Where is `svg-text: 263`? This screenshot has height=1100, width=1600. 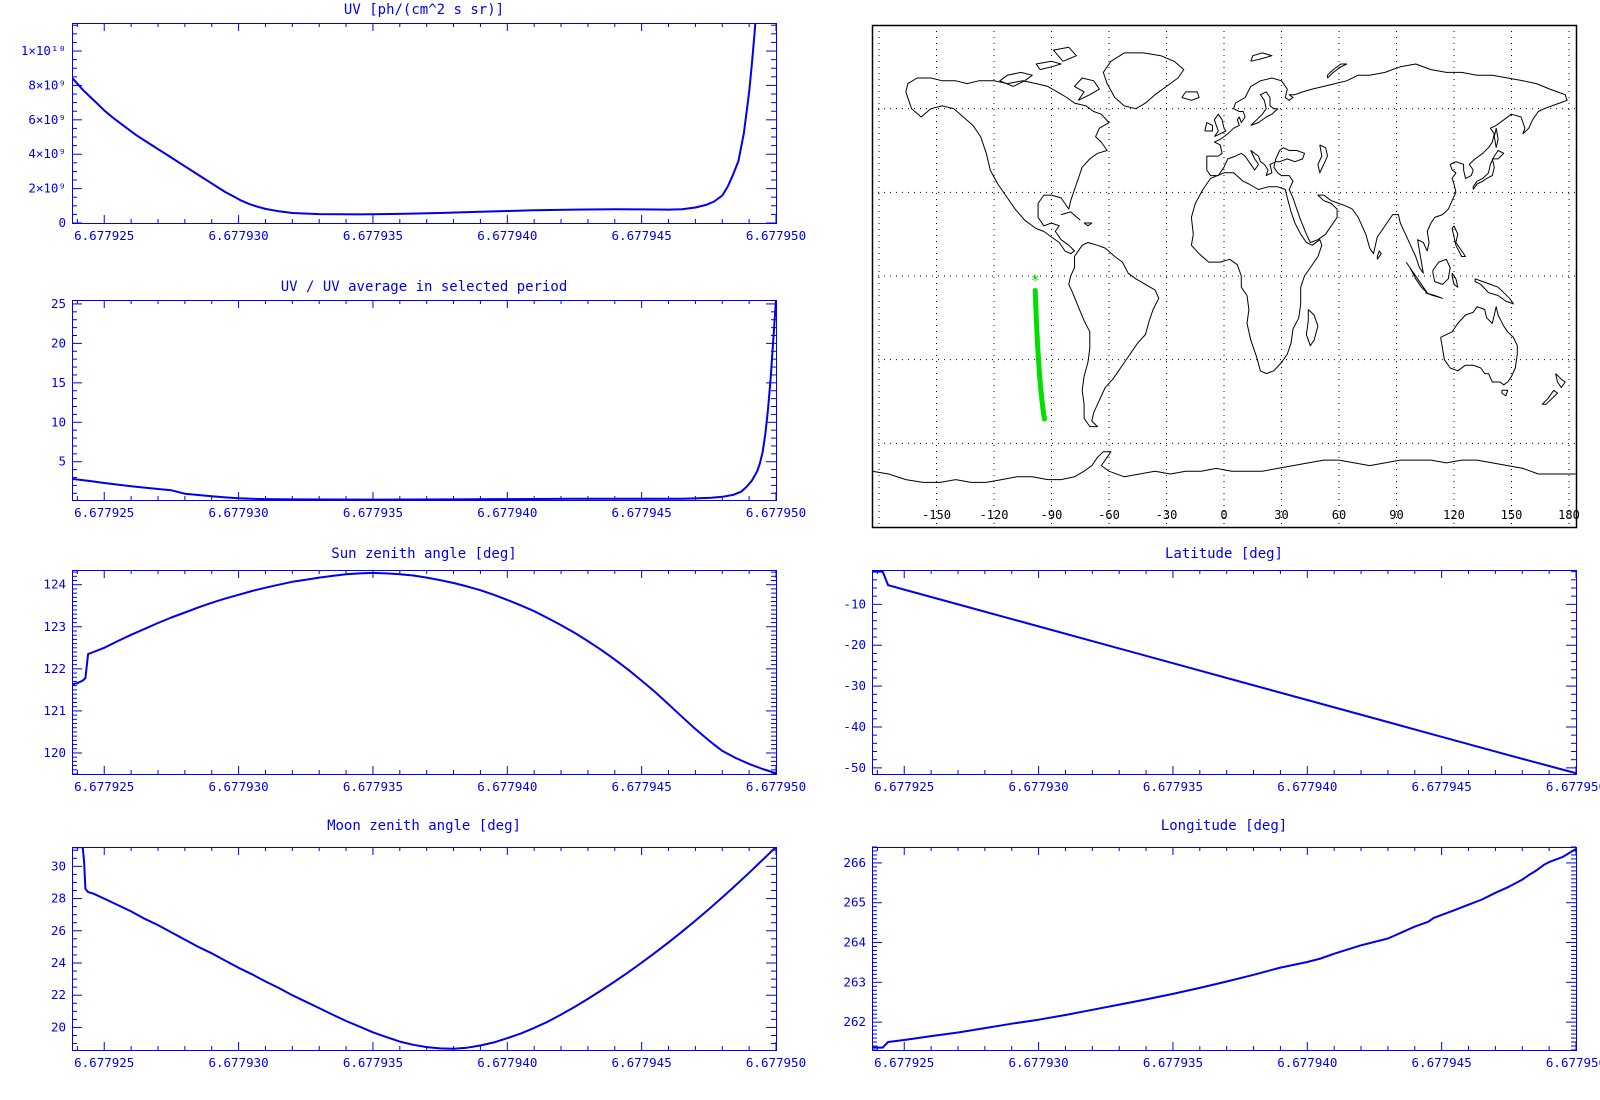
svg-text: 263 is located at coordinates (854, 981).